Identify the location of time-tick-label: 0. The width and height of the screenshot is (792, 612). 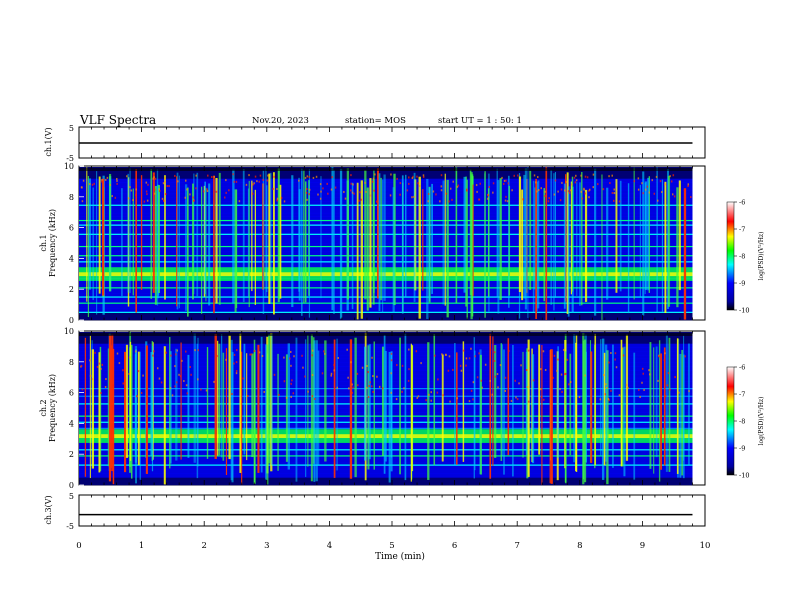
(78, 546).